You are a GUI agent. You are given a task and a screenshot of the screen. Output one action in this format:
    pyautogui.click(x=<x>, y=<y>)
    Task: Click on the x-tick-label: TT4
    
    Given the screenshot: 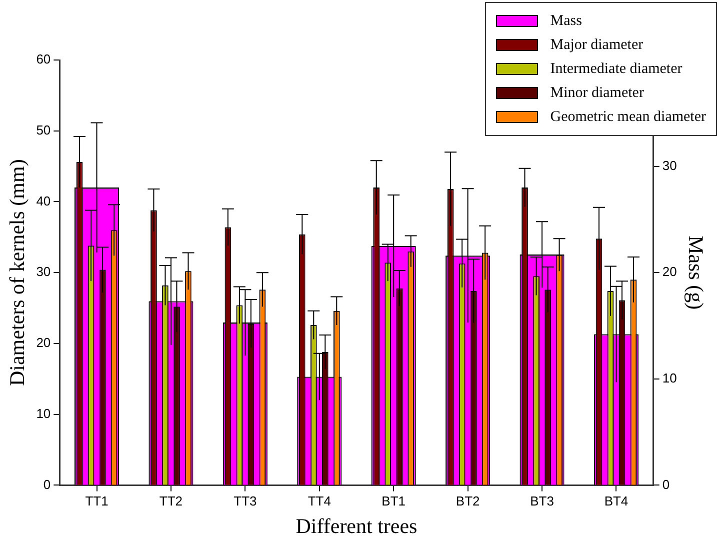 What is the action you would take?
    pyautogui.click(x=319, y=501)
    